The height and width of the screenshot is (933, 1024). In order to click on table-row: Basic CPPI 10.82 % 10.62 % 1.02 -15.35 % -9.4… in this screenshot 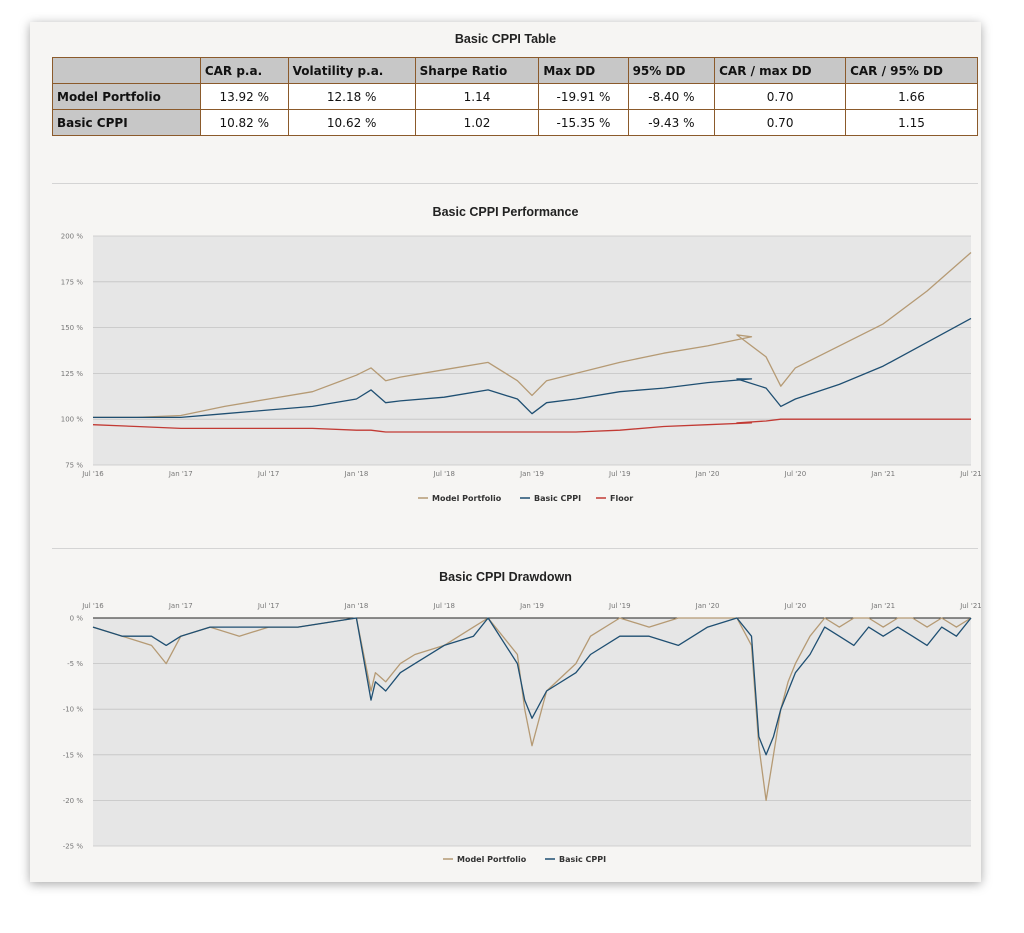, I will do `click(515, 122)`.